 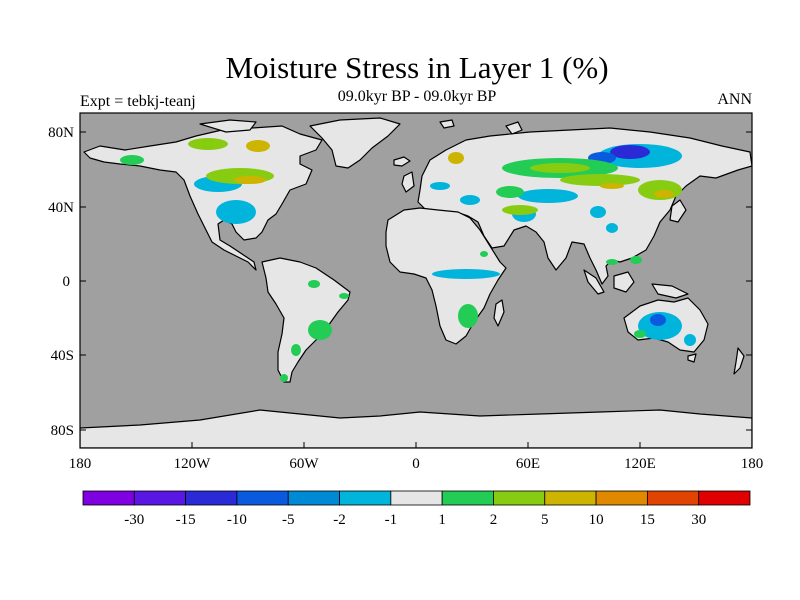 What do you see at coordinates (288, 520) in the screenshot?
I see `colorbar-label: -5` at bounding box center [288, 520].